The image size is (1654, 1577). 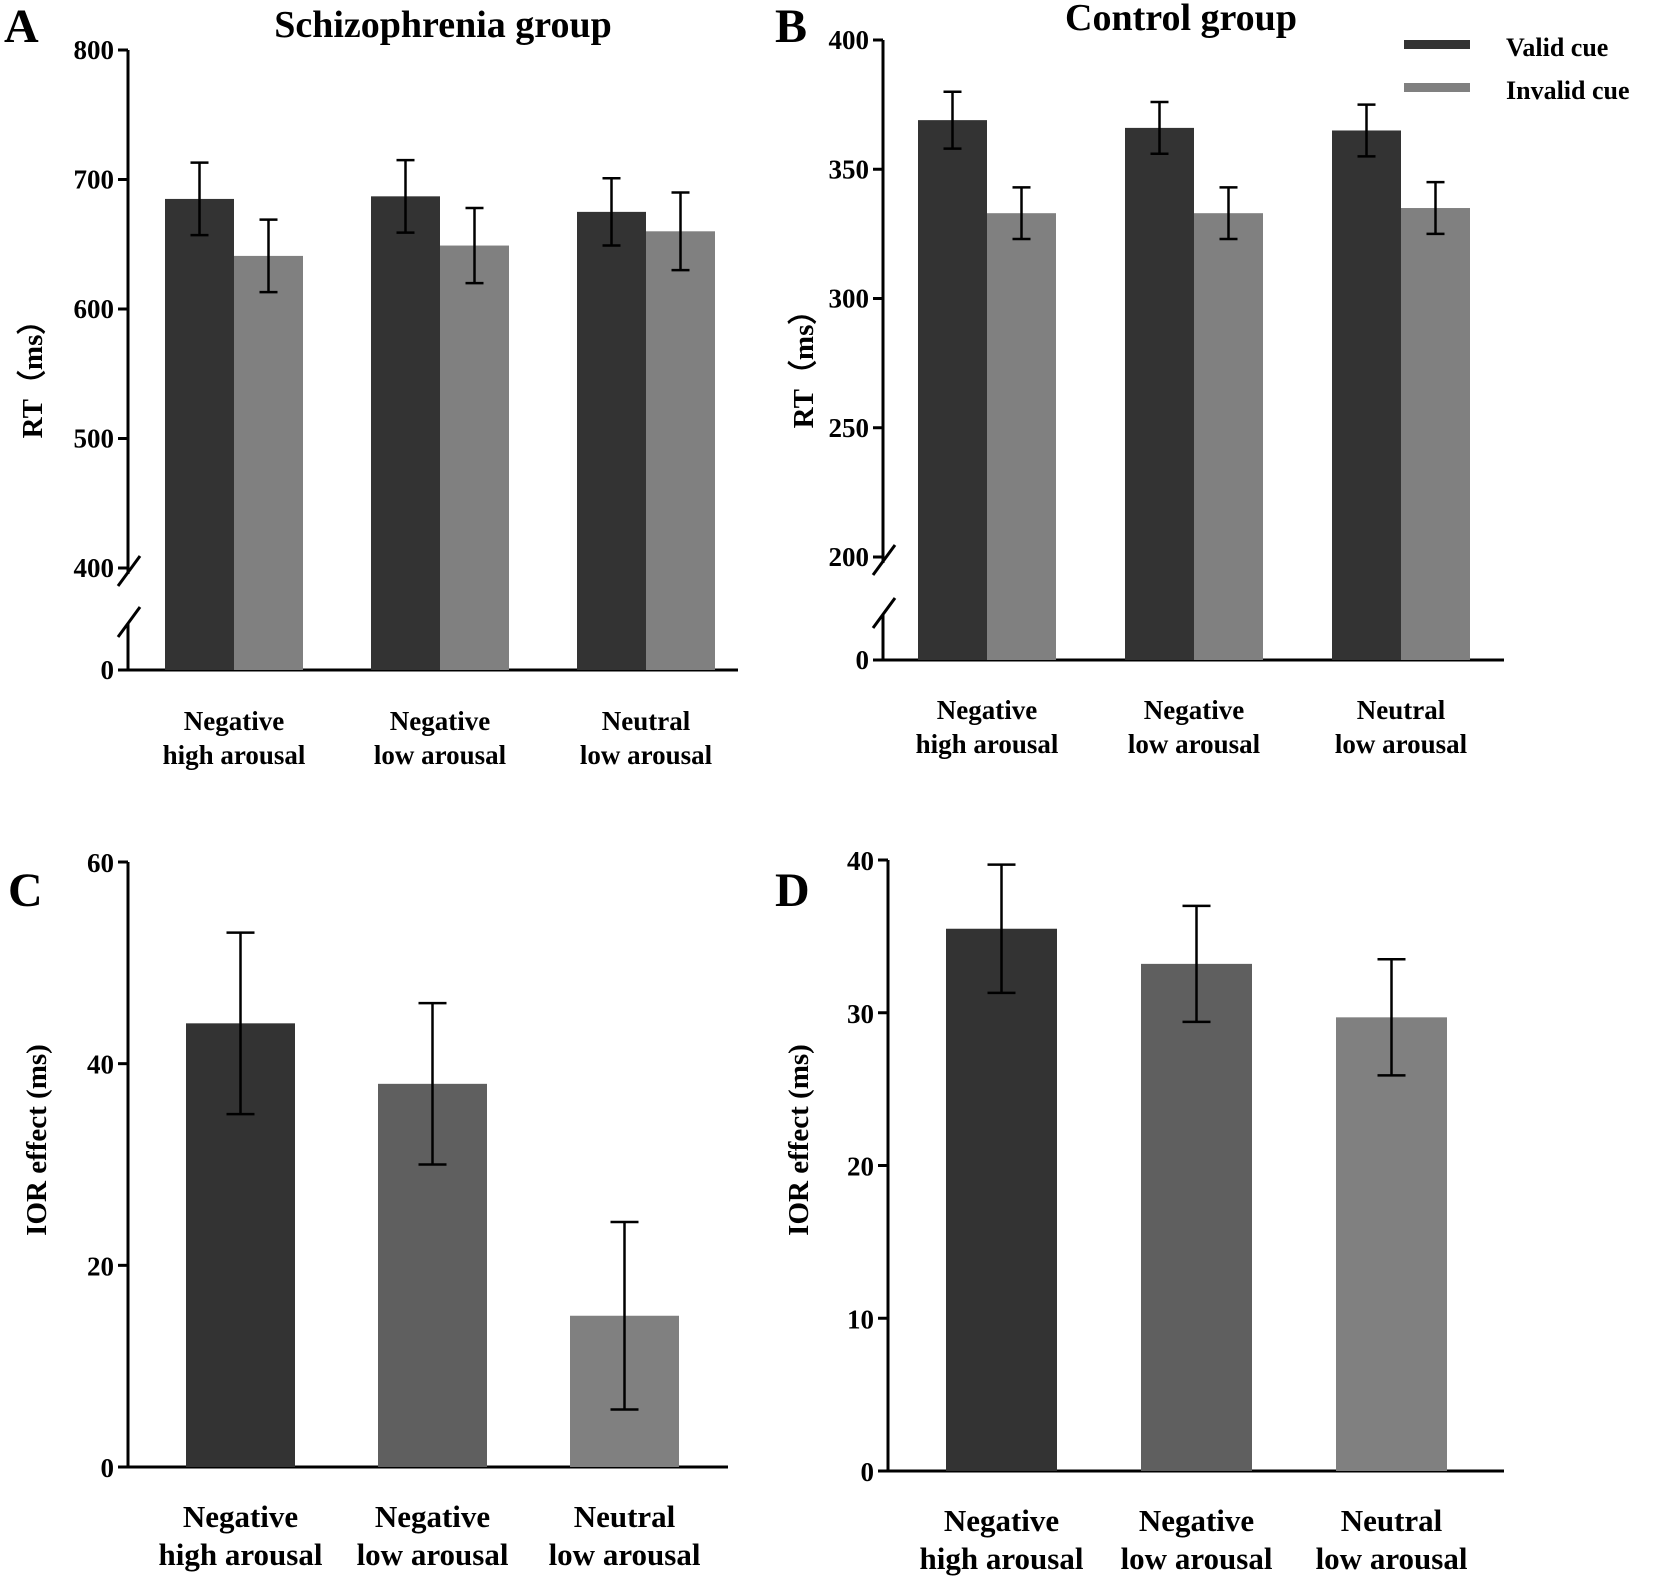 I want to click on panel-letter-a: A, so click(x=21, y=26).